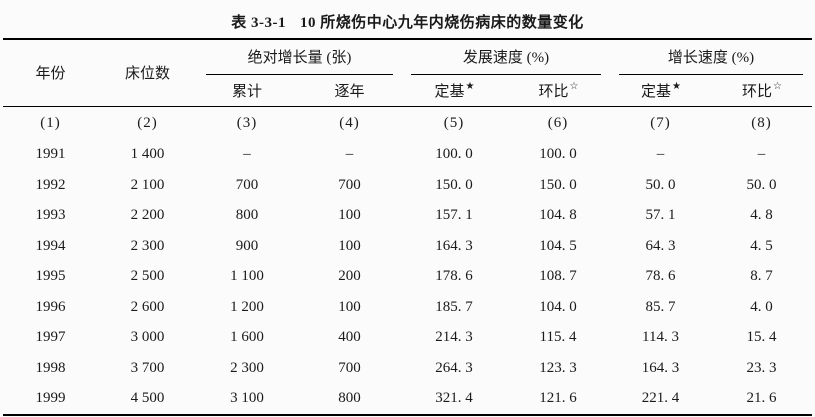 The image size is (815, 417). What do you see at coordinates (147, 215) in the screenshot?
I see `cell-beds: 2 200` at bounding box center [147, 215].